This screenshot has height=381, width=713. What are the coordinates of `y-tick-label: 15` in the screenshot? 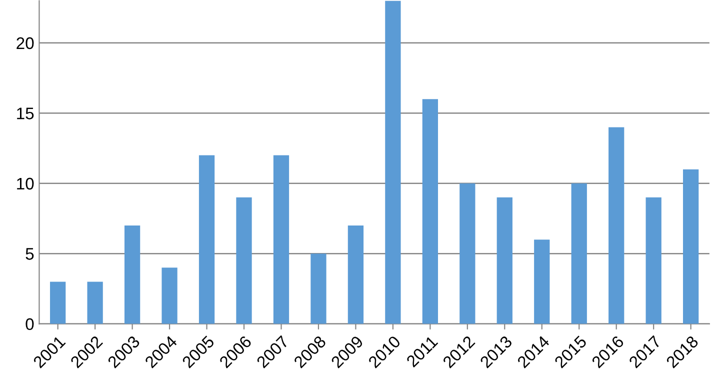 It's located at (25, 114).